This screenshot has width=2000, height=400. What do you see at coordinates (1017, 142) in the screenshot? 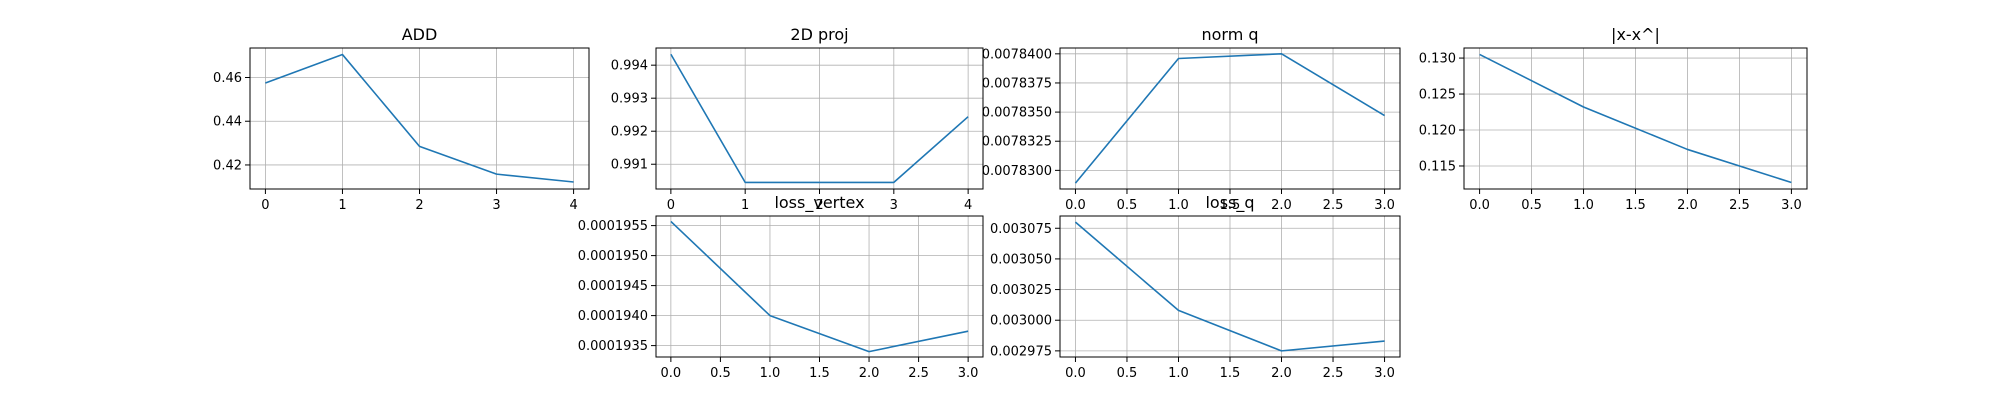
I see `y-tick-label: 0.0078325` at bounding box center [1017, 142].